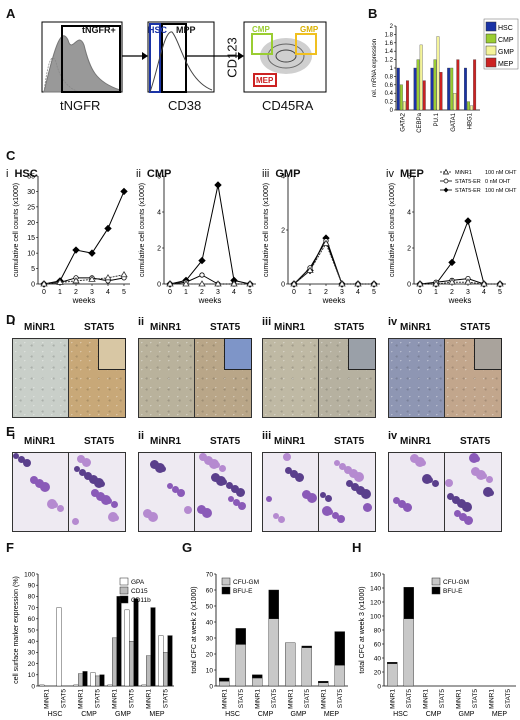 The height and width of the screenshot is (720, 520). Describe the element at coordinates (267, 322) in the screenshot. I see `panel-d-sub-iii: iii` at that location.